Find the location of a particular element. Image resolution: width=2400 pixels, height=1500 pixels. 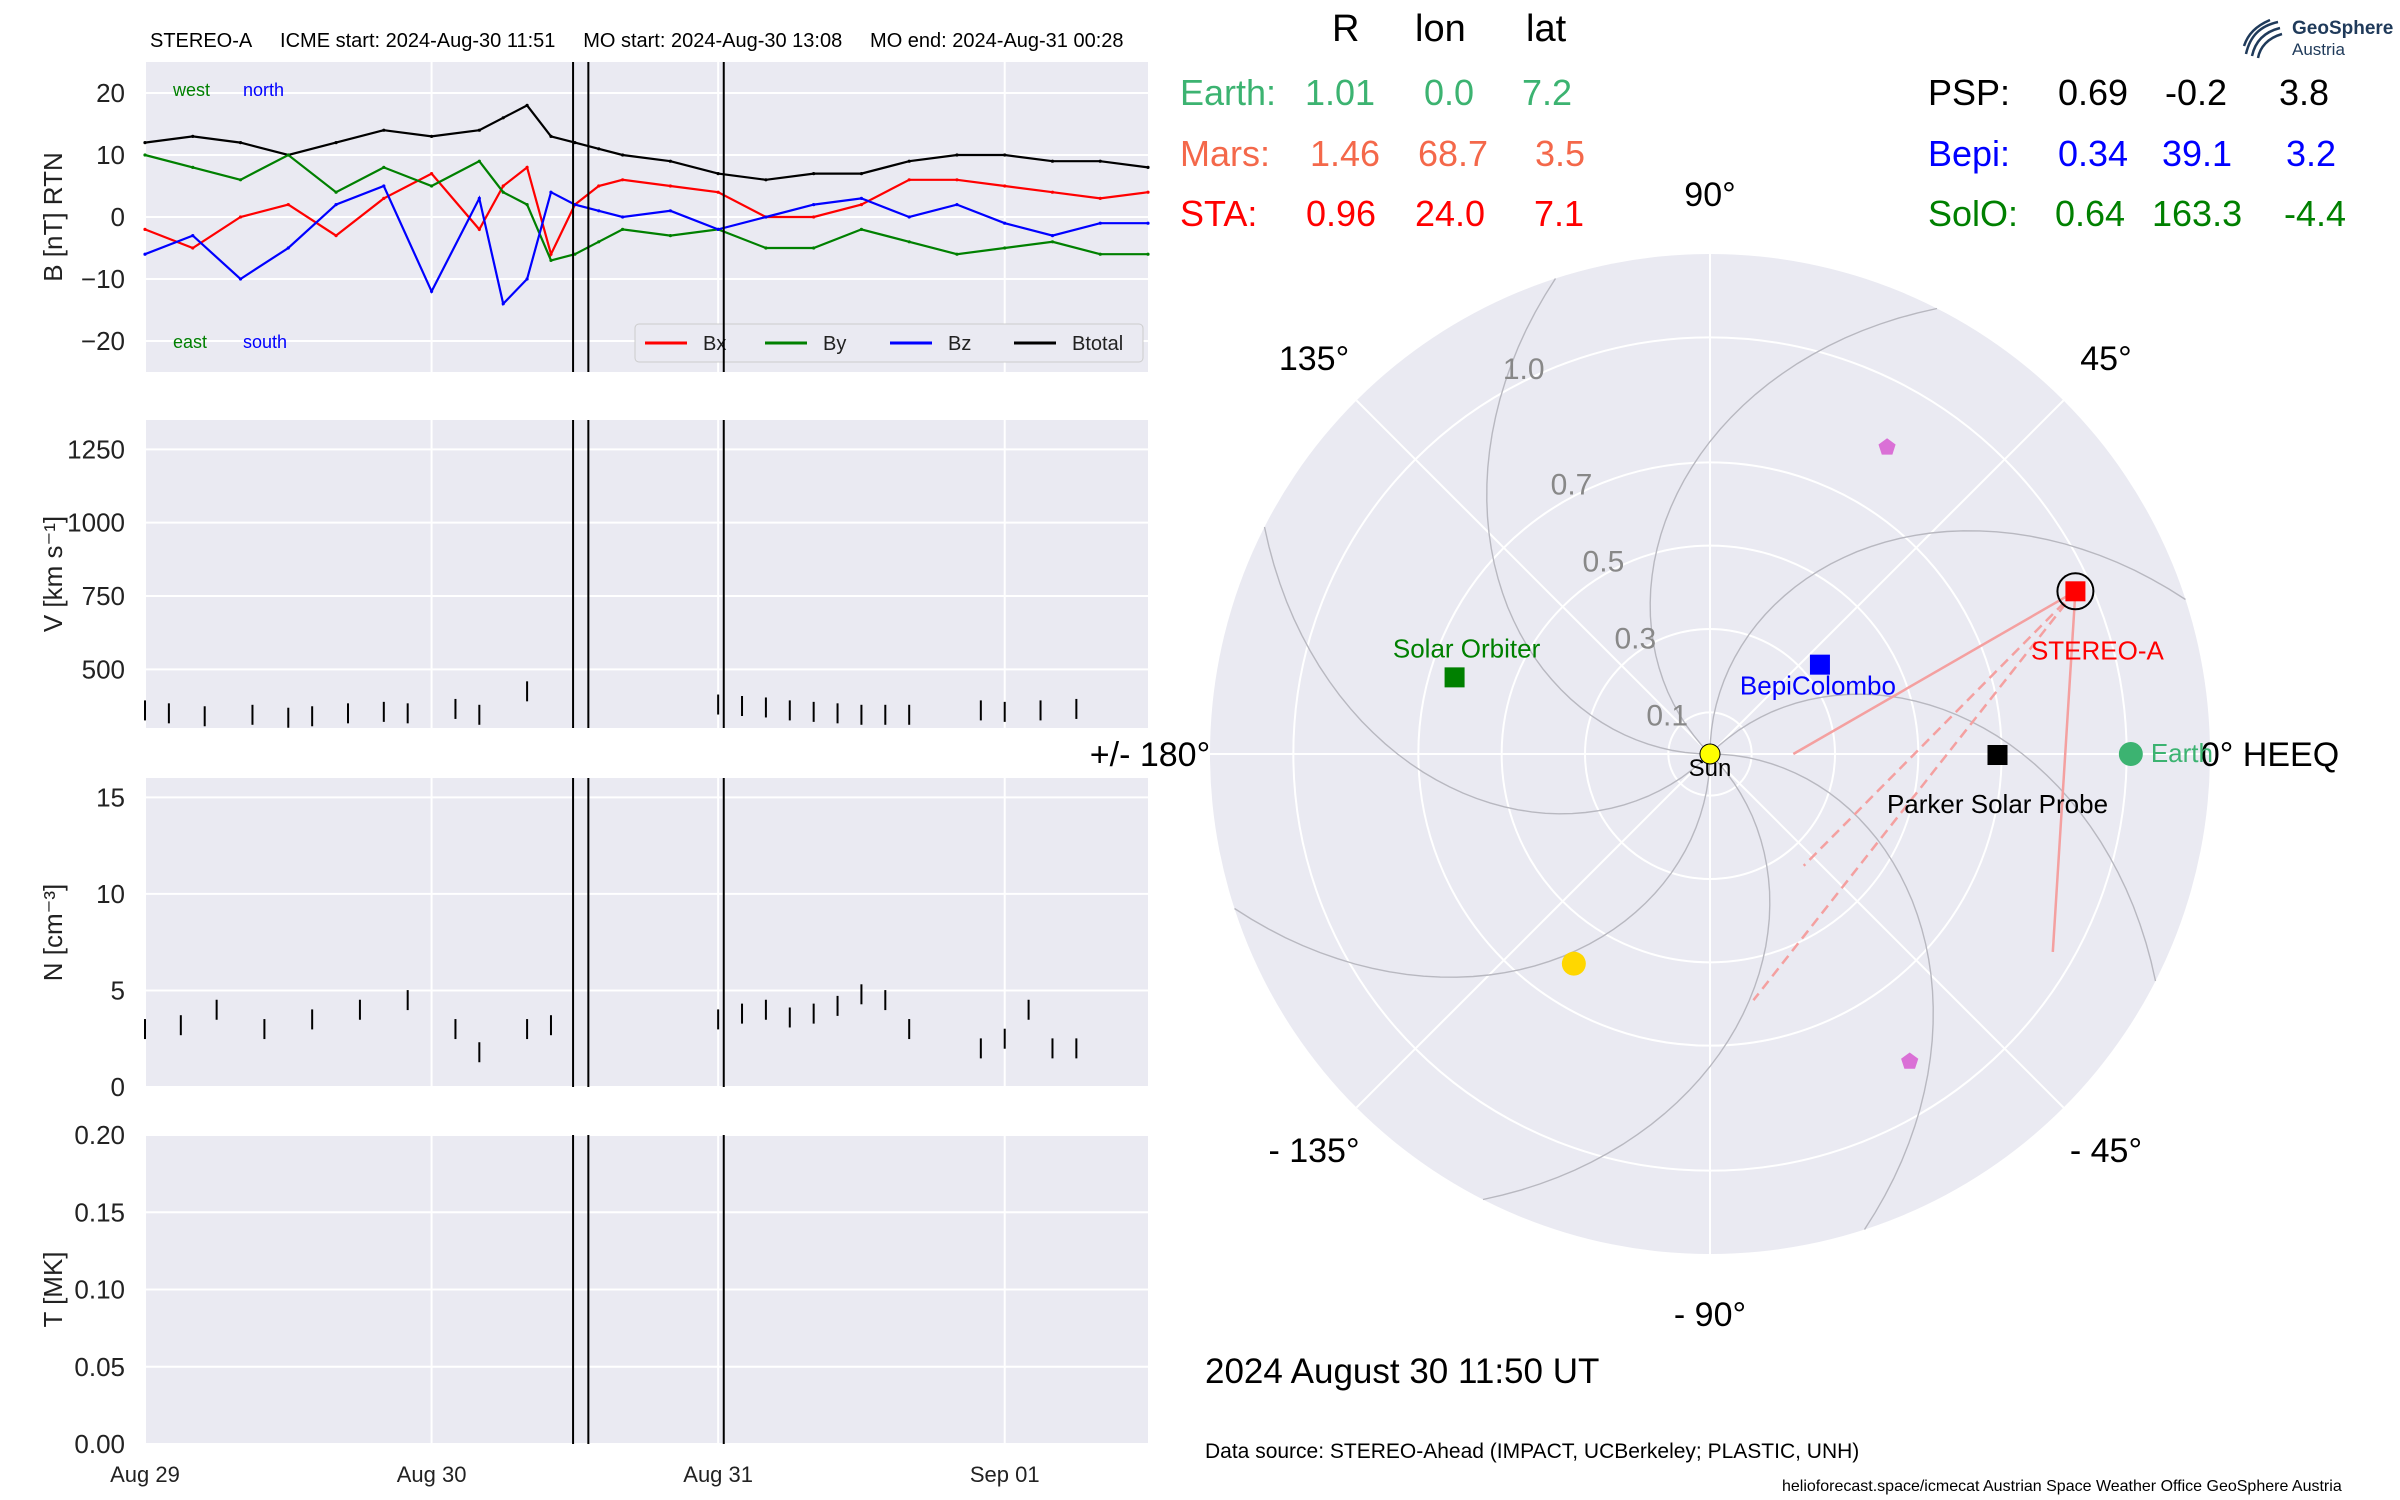

radial-tick-label: 0.7 is located at coordinates (1572, 485).